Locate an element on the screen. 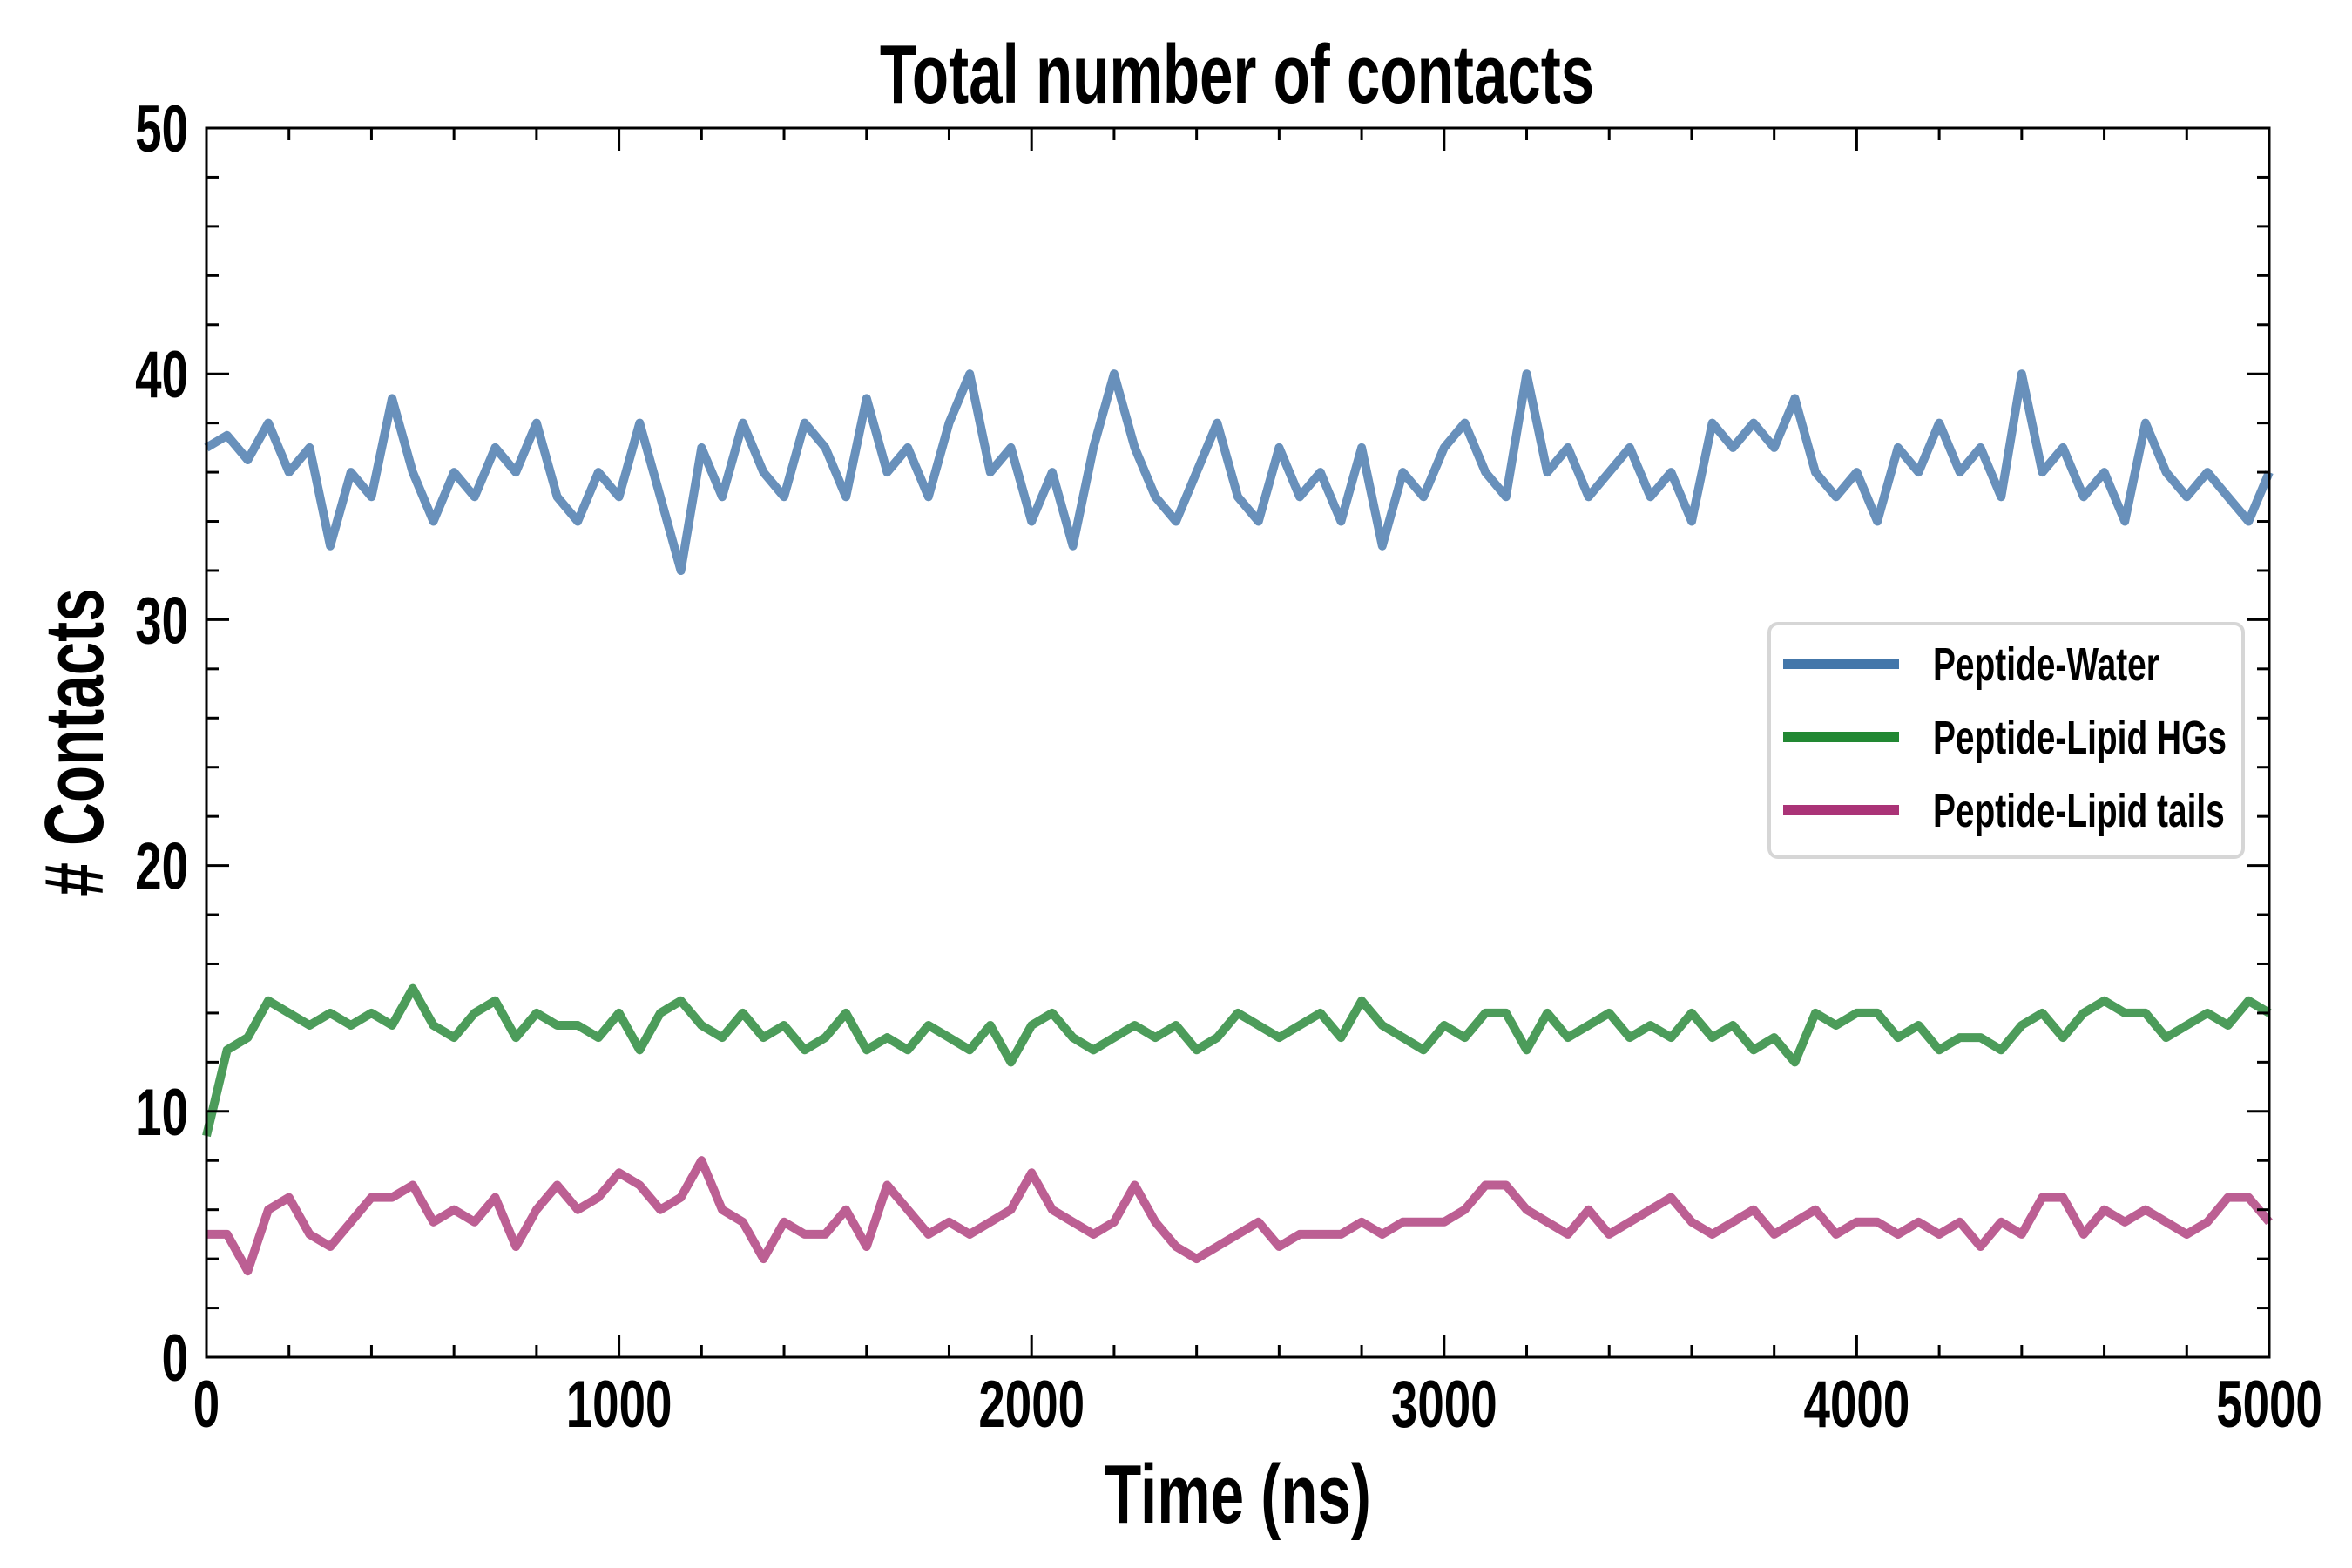 This screenshot has width=2352, height=1568. y-tick-label: 40 is located at coordinates (161, 375).